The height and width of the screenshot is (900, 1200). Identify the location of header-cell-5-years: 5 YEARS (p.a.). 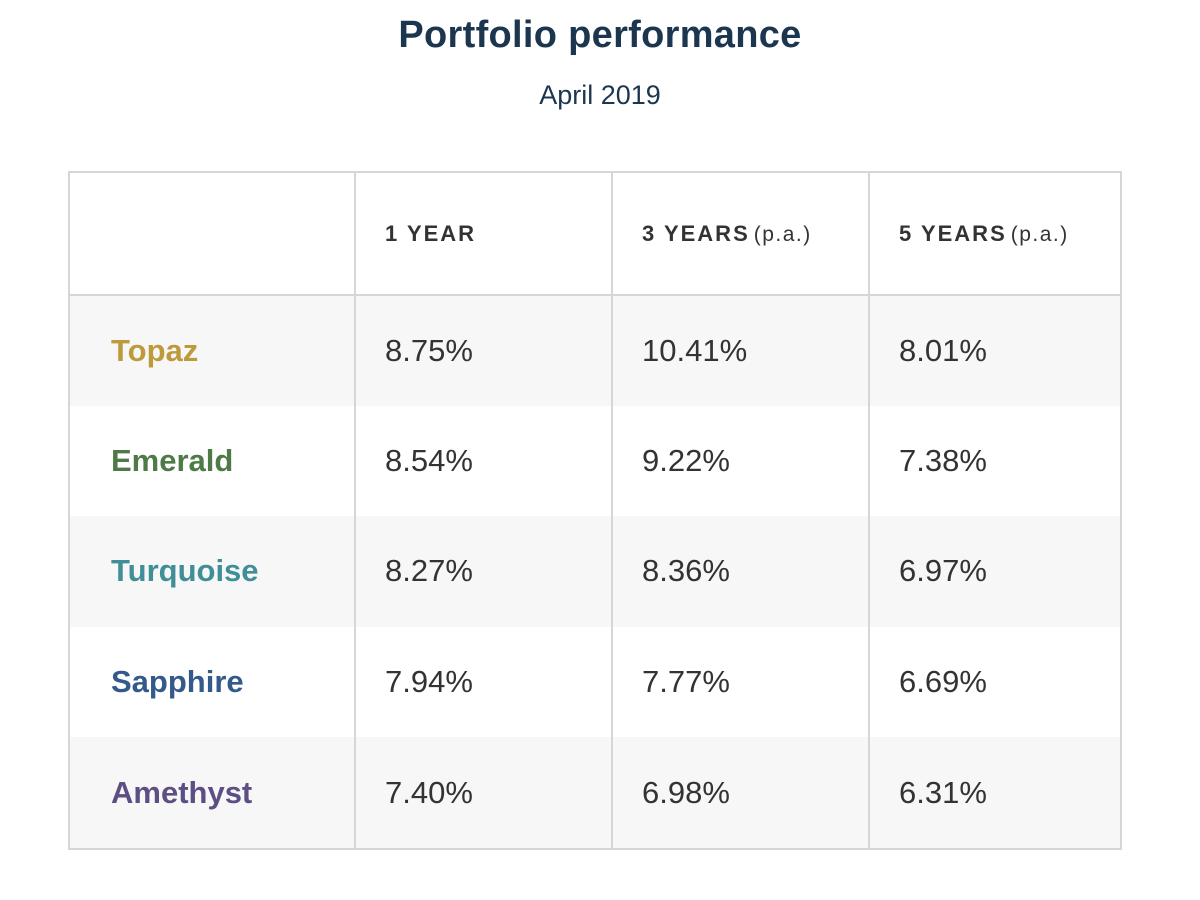
(994, 234).